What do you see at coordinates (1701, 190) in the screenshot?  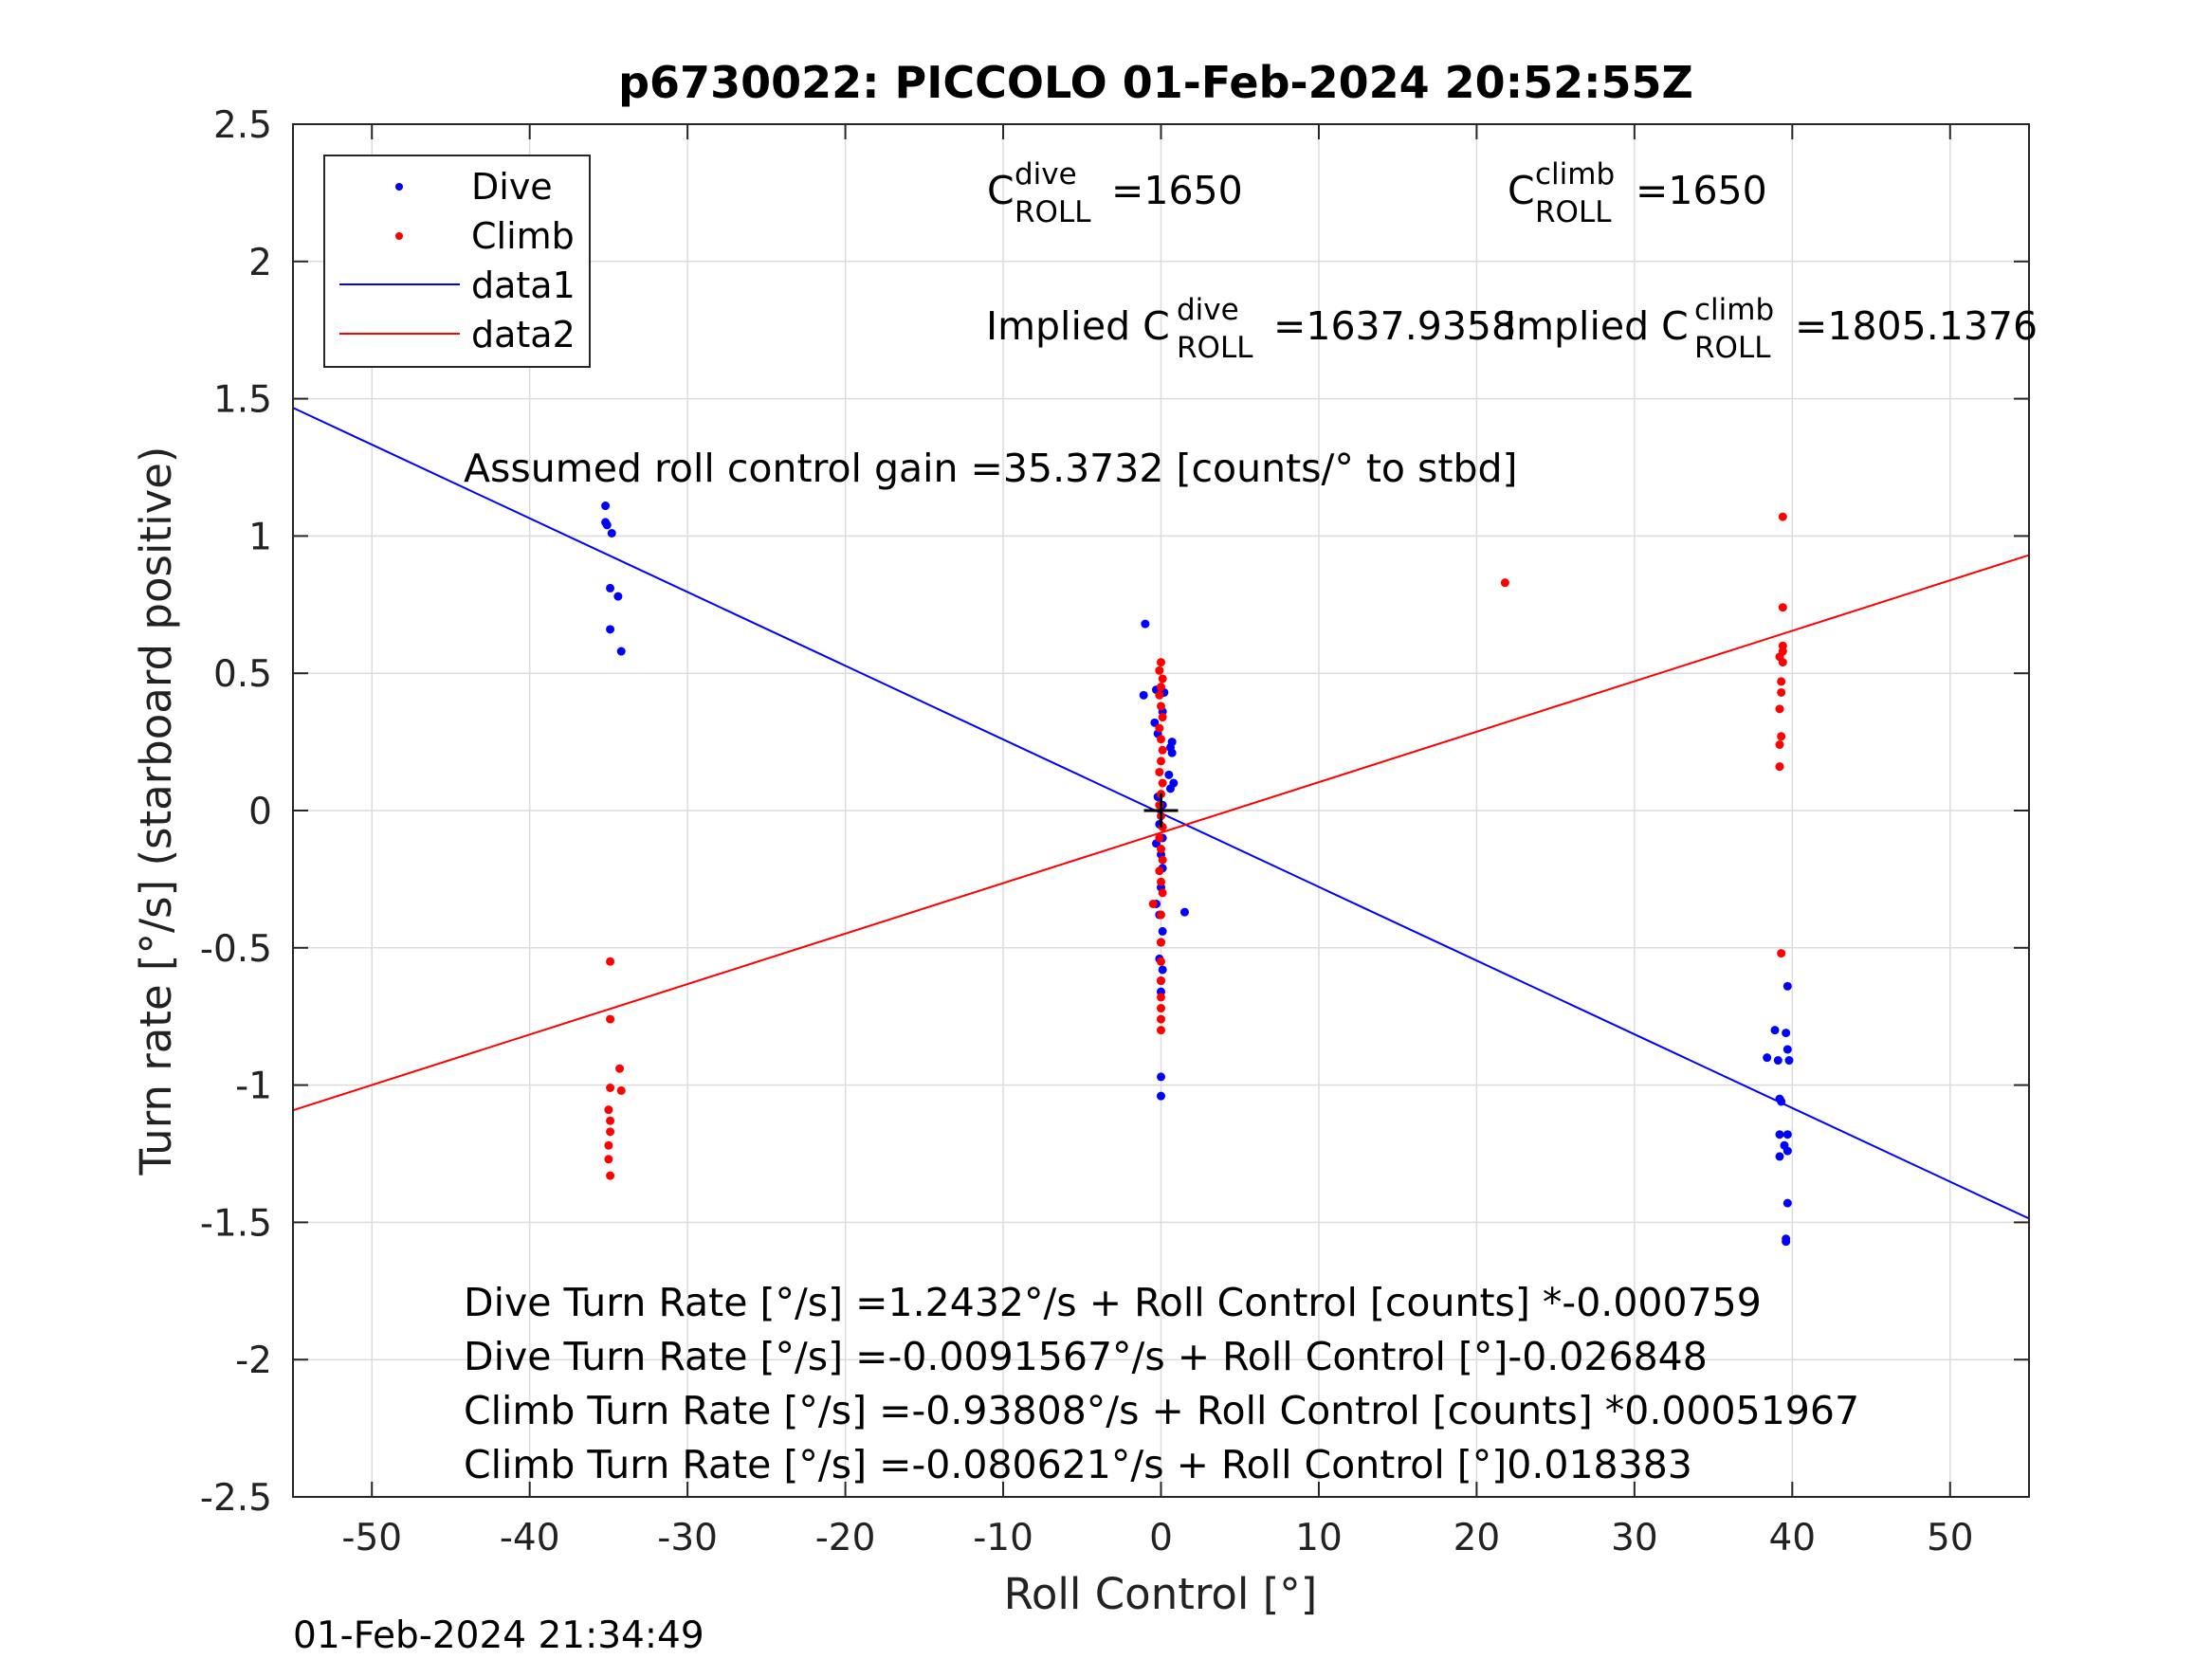 I see `c-climb-value: =1650` at bounding box center [1701, 190].